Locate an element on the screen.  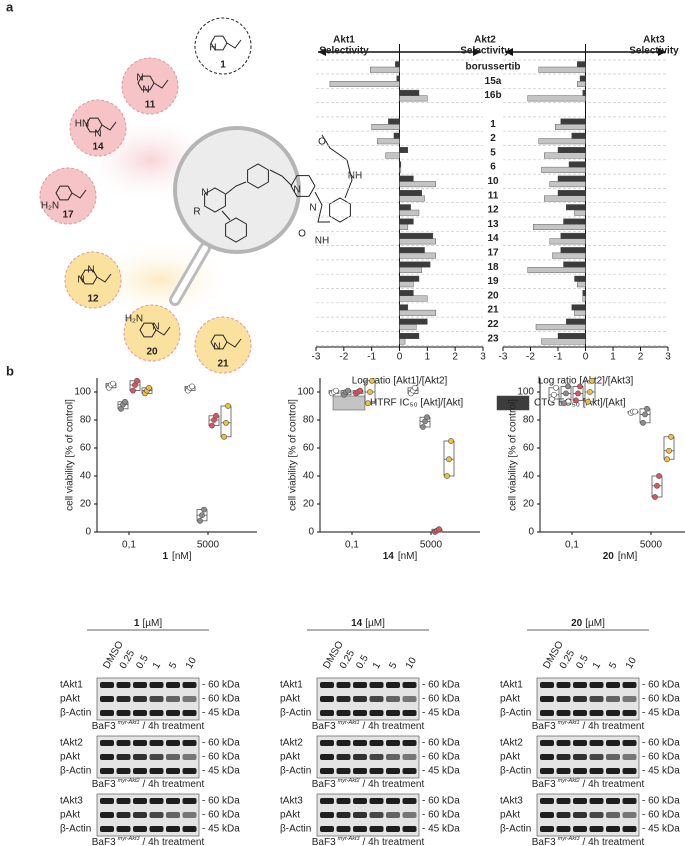
isoform: myr-Akt3 is located at coordinates (349, 839).